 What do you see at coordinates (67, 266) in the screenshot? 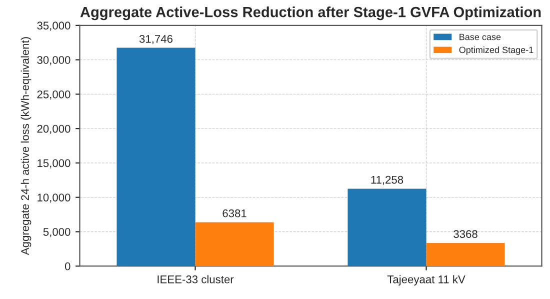
I see `y-tick-label: 0` at bounding box center [67, 266].